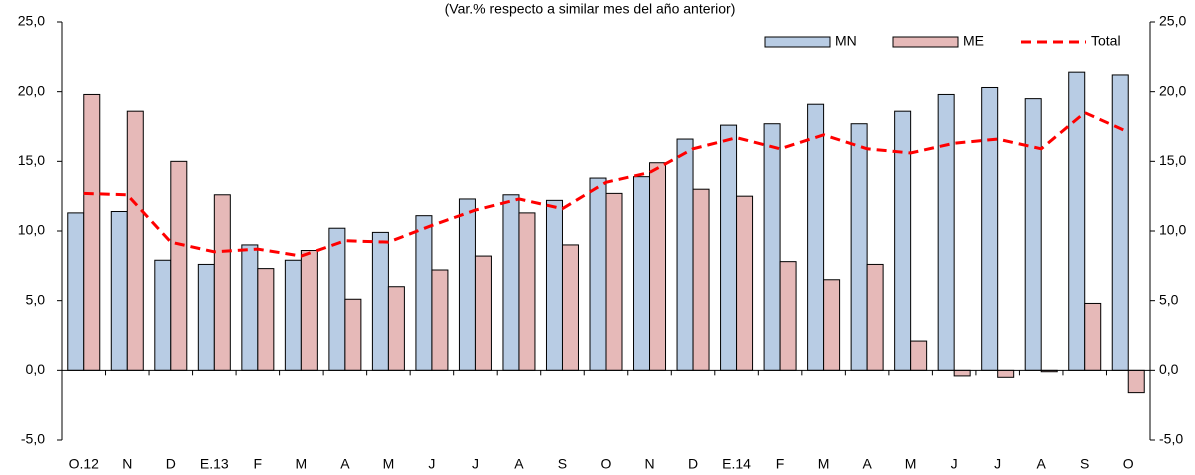 The height and width of the screenshot is (475, 1195). What do you see at coordinates (84, 464) in the screenshot?
I see `x-tick-label: O.12` at bounding box center [84, 464].